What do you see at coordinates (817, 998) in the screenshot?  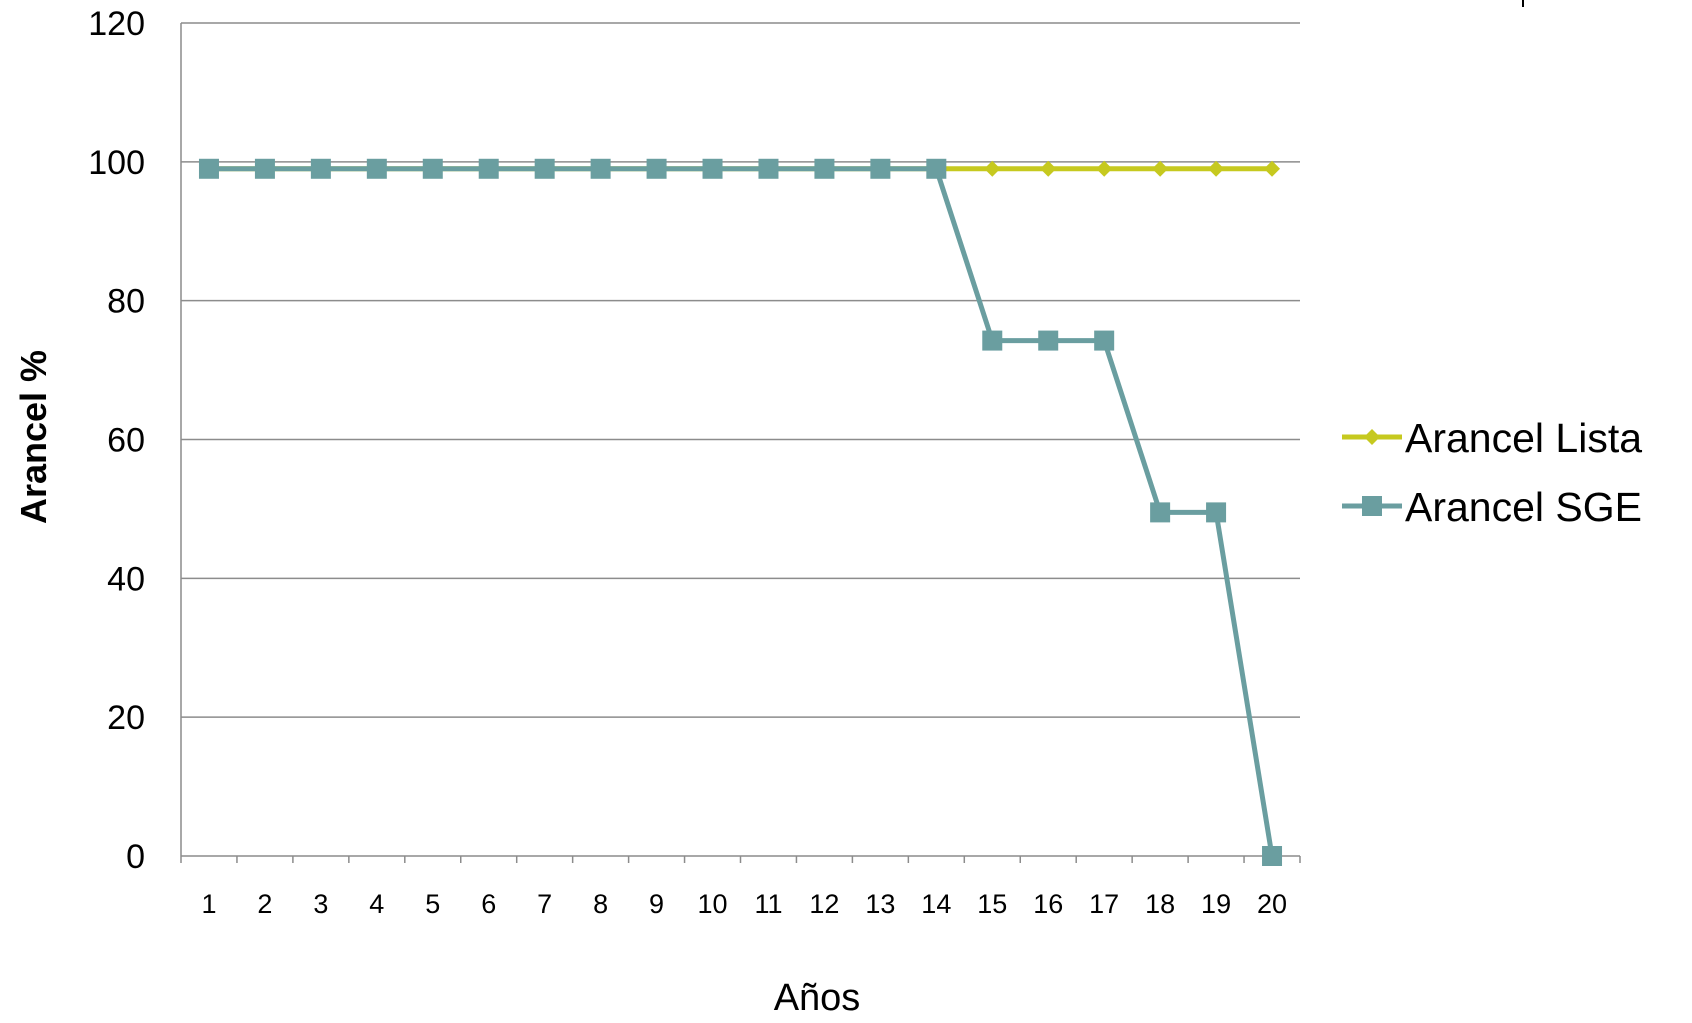 I see `x-axis-title: Años` at bounding box center [817, 998].